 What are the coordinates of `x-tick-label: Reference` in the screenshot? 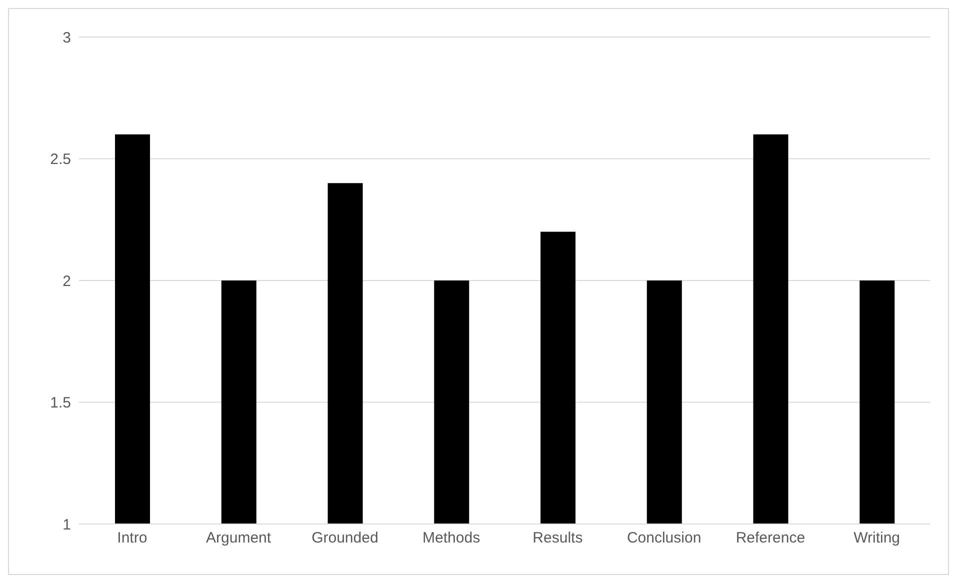 It's located at (771, 538).